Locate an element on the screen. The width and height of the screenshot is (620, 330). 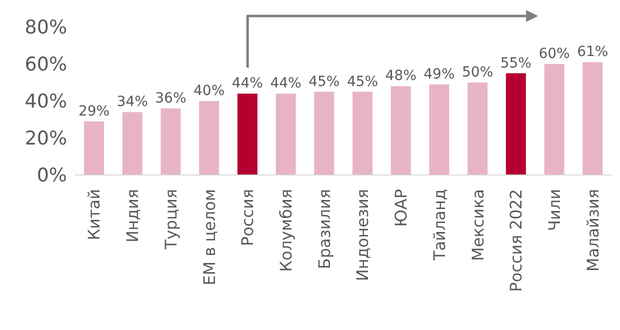
y-tick-label: 20% is located at coordinates (45, 139).